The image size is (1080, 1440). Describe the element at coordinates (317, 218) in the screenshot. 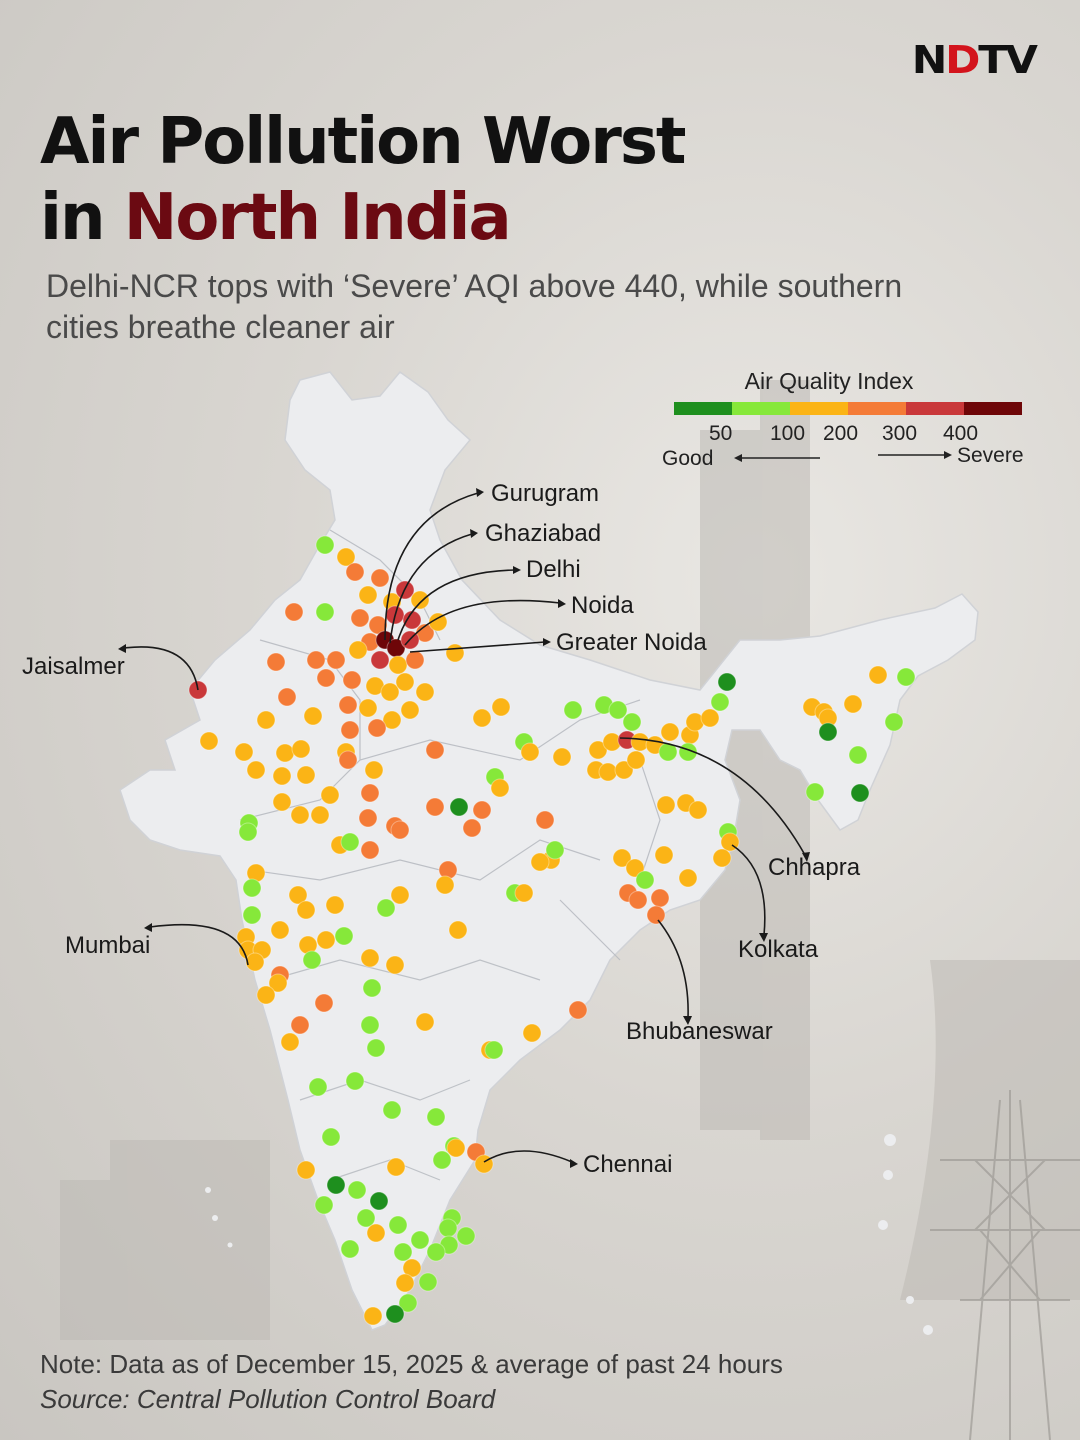

I see `title-highlight: North India` at that location.